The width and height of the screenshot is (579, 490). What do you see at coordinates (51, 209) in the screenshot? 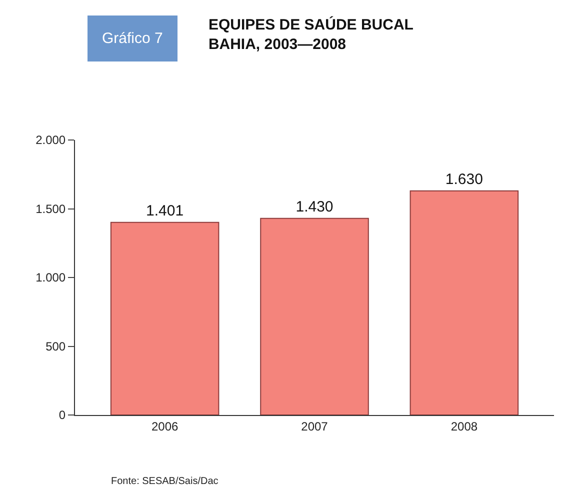
I see `y-tick-label: 1.500` at bounding box center [51, 209].